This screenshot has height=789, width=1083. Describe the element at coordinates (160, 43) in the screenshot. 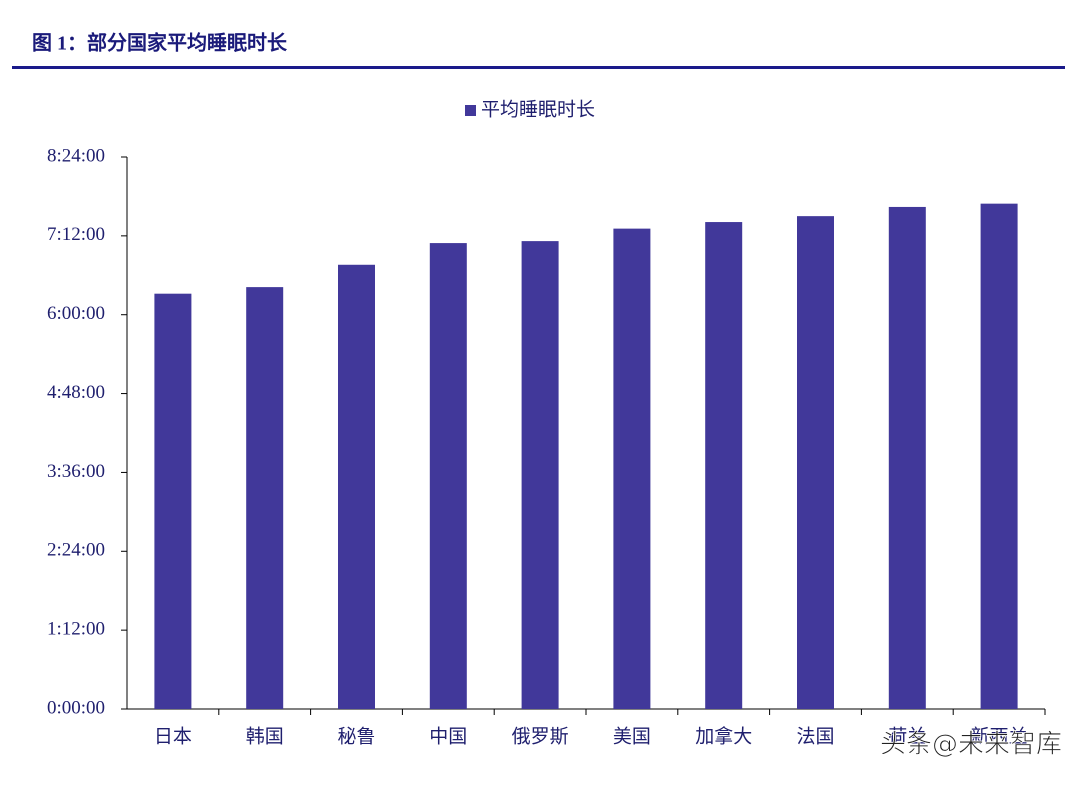

I see `figure-title: 图 1：部分国家平均睡眠时长` at that location.